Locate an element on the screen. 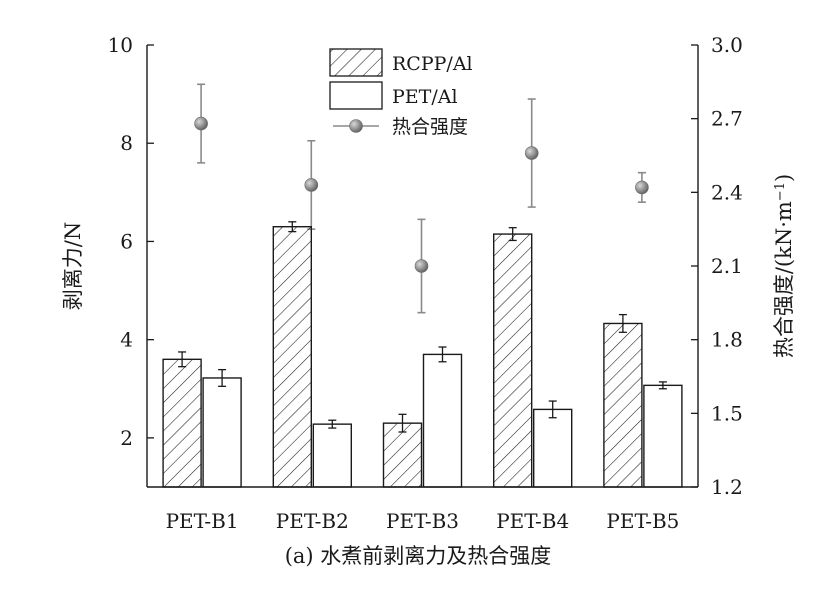  x-tick-label: PET-B4 is located at coordinates (532, 521).